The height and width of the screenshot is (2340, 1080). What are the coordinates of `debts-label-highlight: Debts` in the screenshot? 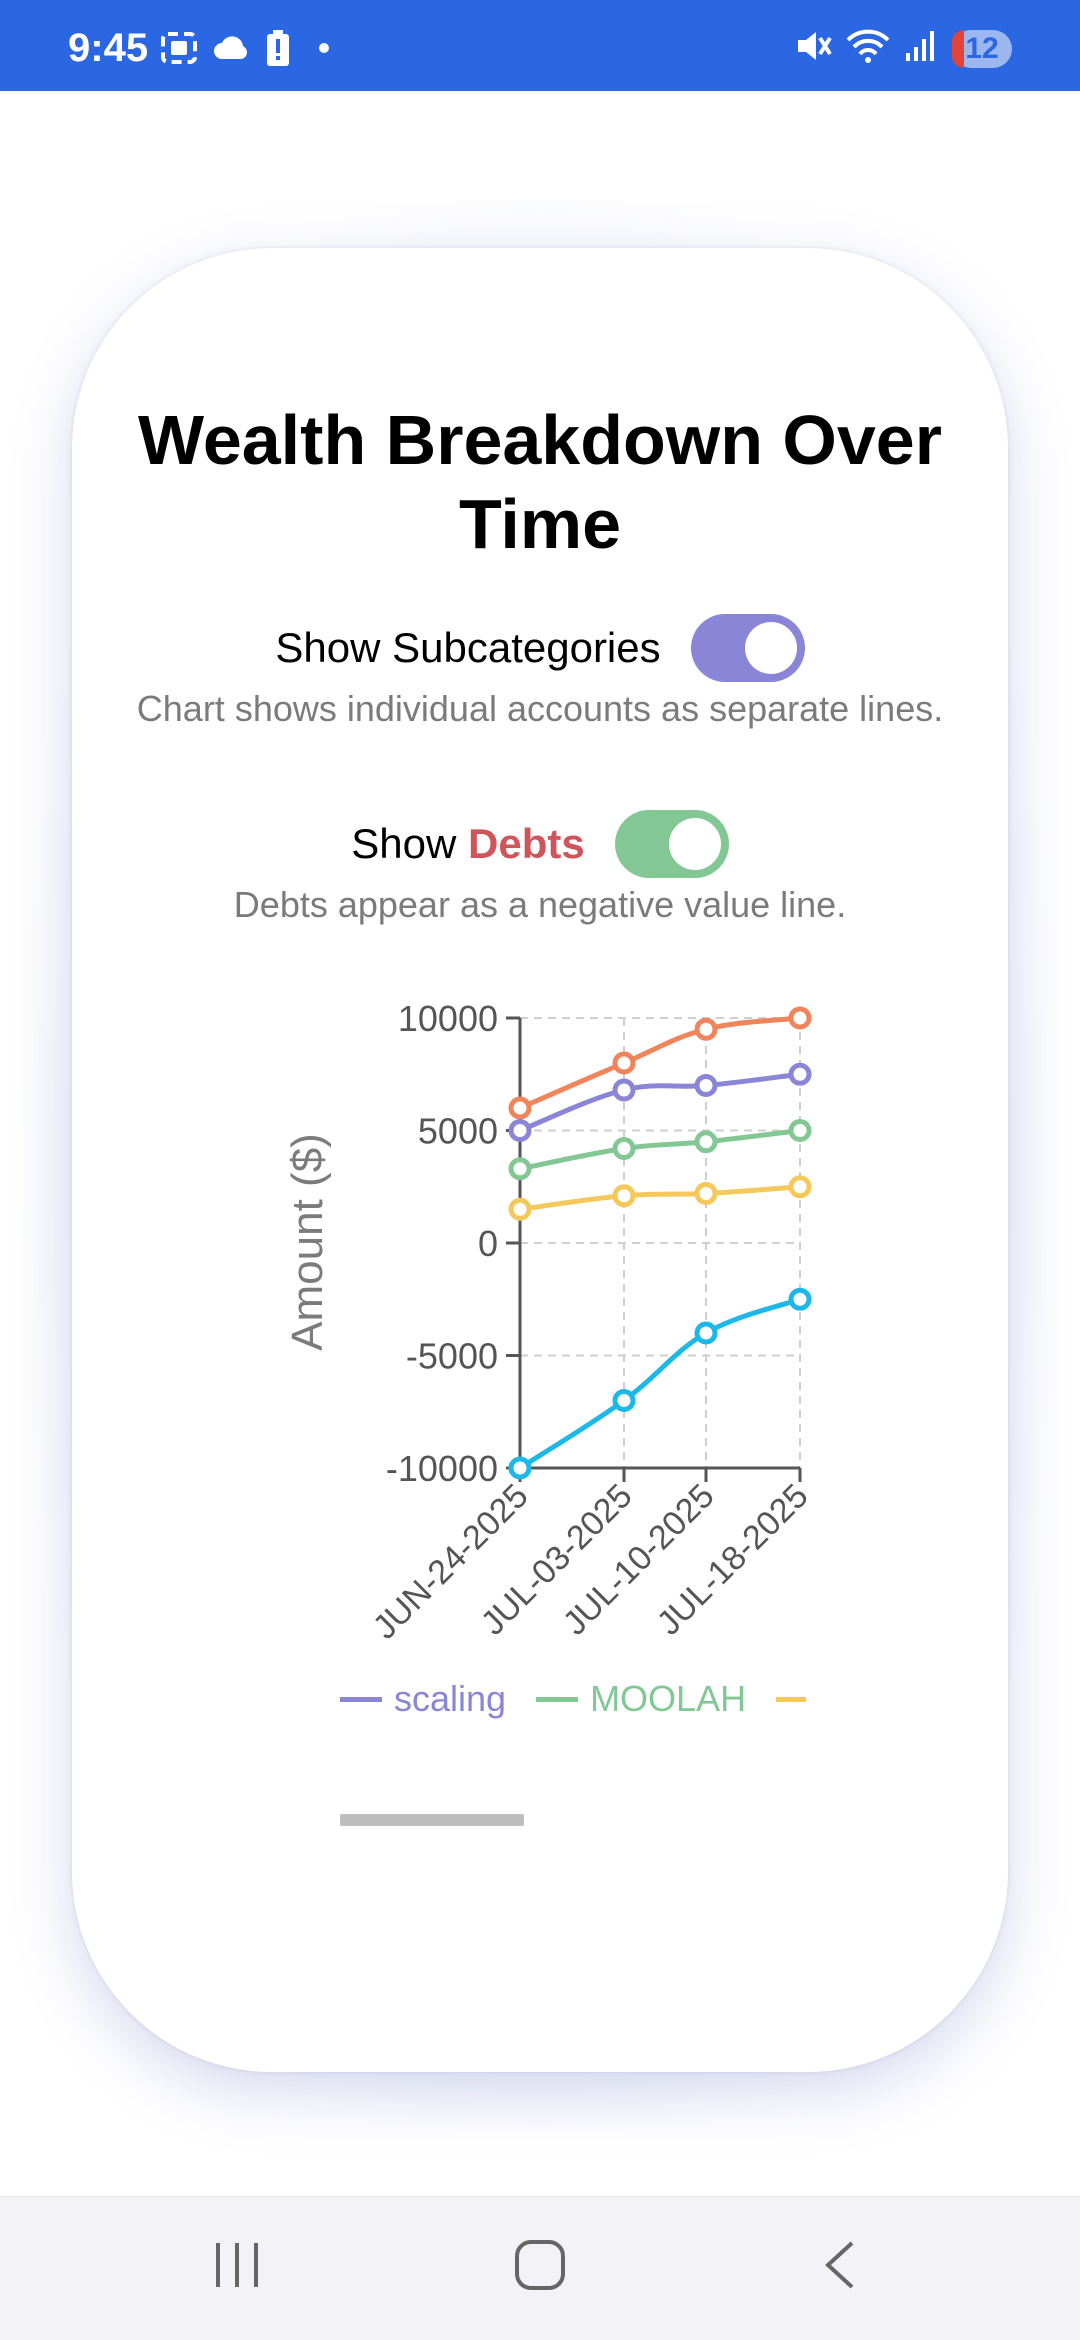 It's located at (526, 843).